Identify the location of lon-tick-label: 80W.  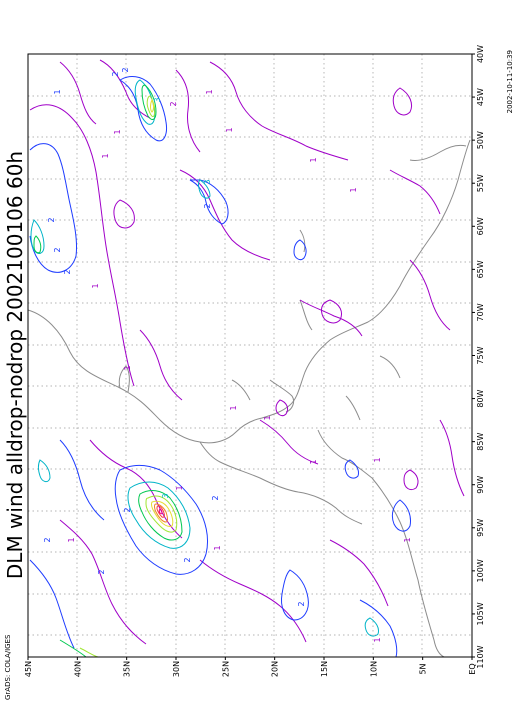
(480, 398).